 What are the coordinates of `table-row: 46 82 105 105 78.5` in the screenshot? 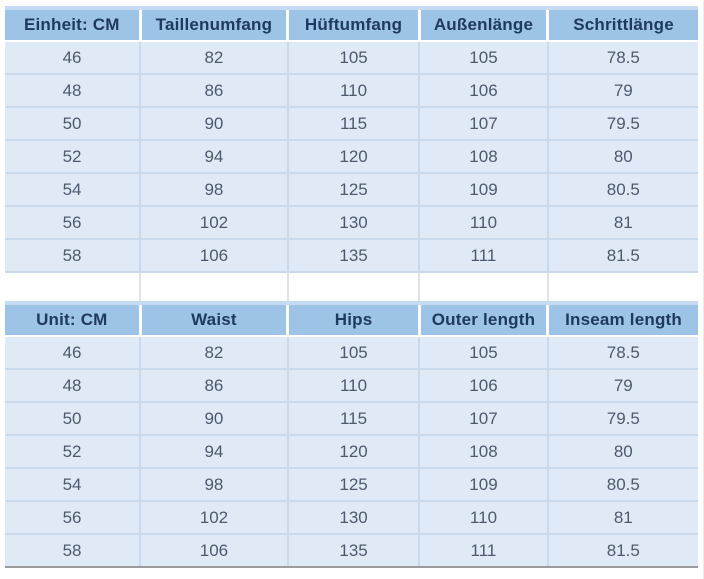 It's located at (351, 58).